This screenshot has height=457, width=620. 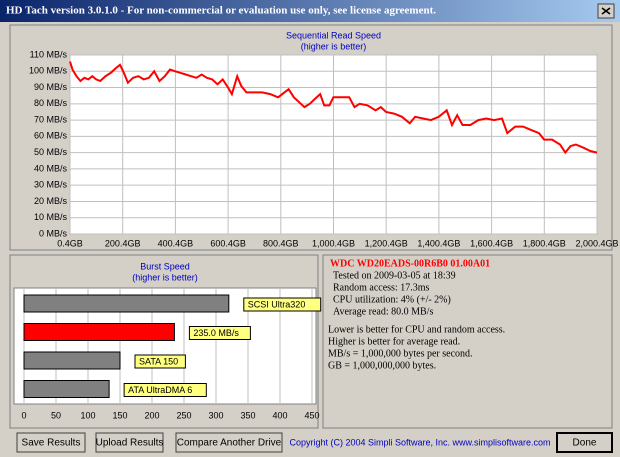 I want to click on chart-title: Sequential Read Speed, so click(x=333, y=35).